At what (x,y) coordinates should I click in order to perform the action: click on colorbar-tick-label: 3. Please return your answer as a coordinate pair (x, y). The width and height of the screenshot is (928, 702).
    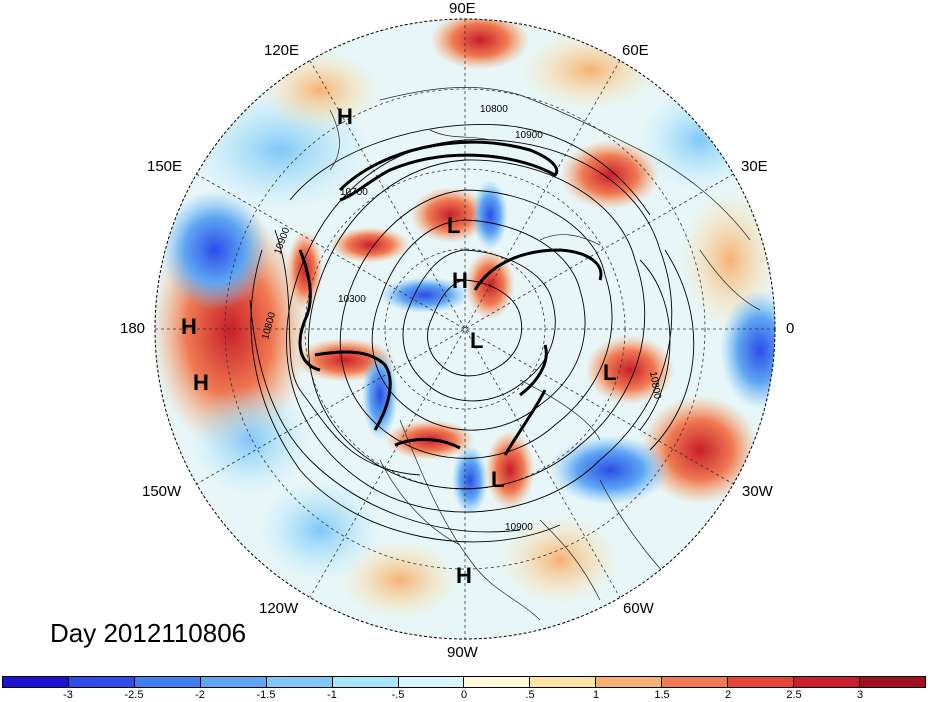
    Looking at the image, I should click on (860, 695).